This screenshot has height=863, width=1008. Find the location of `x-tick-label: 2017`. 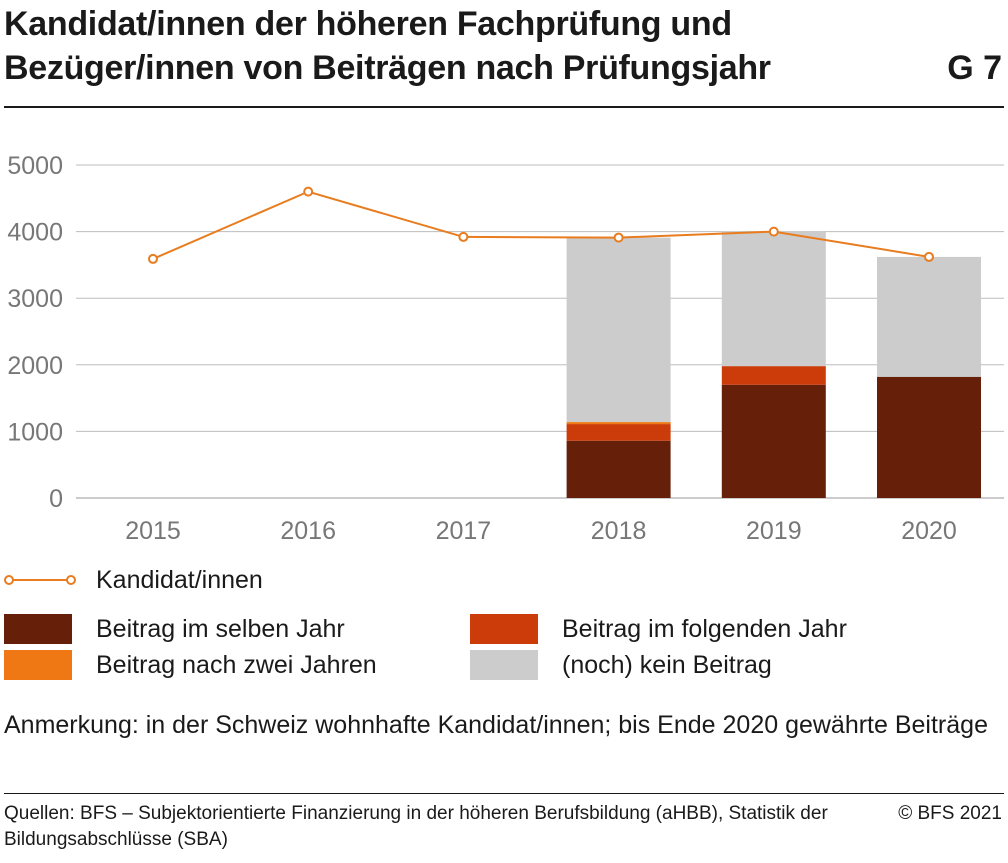

x-tick-label: 2017 is located at coordinates (464, 531).